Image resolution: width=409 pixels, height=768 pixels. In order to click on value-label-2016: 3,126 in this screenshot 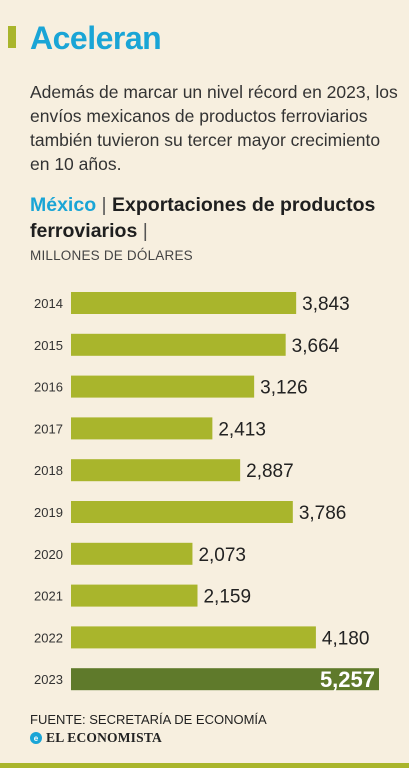, I will do `click(284, 388)`.